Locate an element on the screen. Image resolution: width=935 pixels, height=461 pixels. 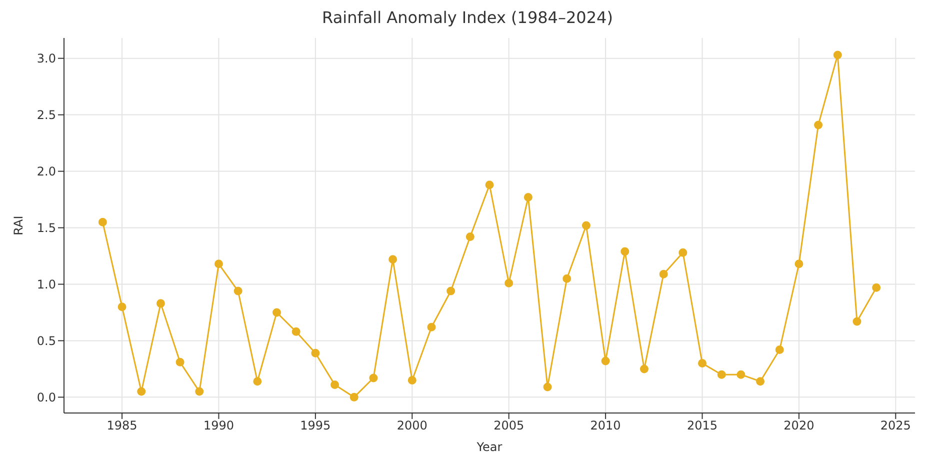
y-tick-label: 1.0 is located at coordinates (46, 284).